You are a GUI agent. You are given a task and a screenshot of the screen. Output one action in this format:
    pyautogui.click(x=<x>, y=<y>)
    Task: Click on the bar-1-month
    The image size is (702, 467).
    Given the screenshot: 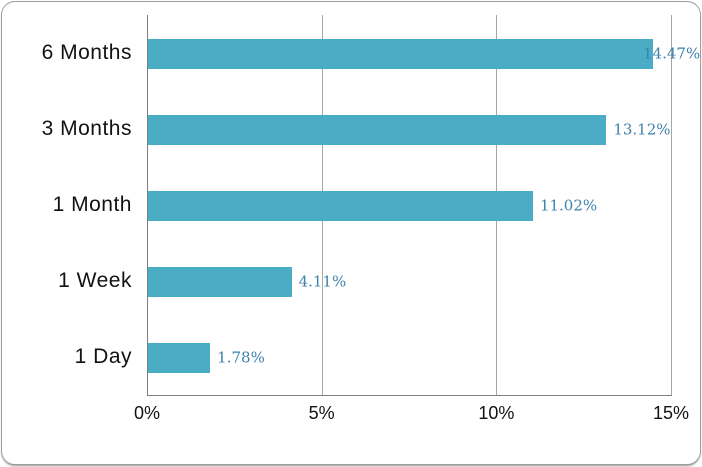 What is the action you would take?
    pyautogui.click(x=340, y=206)
    